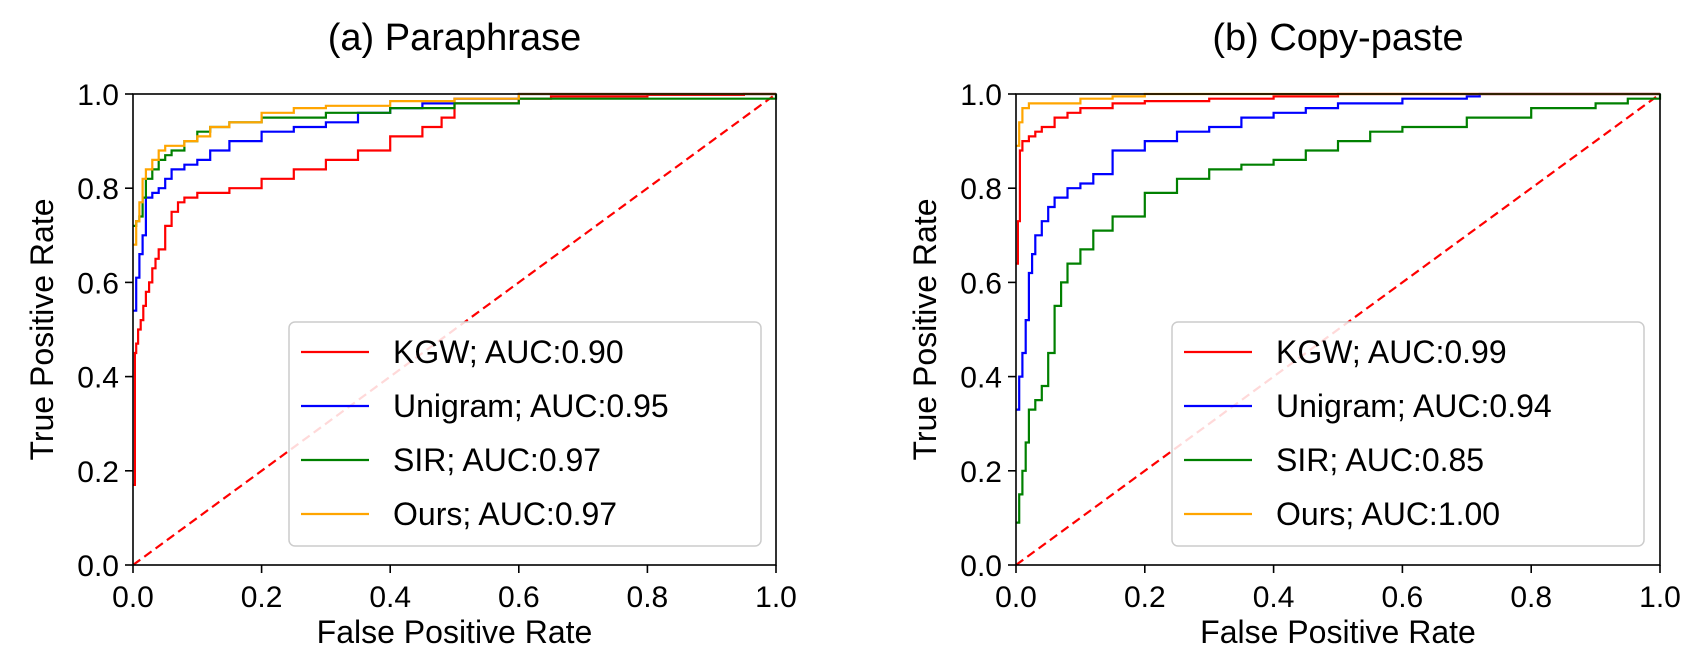 The height and width of the screenshot is (671, 1698). What do you see at coordinates (1388, 514) in the screenshot?
I see `legend-entry-3: Ours; AUC:1.00` at bounding box center [1388, 514].